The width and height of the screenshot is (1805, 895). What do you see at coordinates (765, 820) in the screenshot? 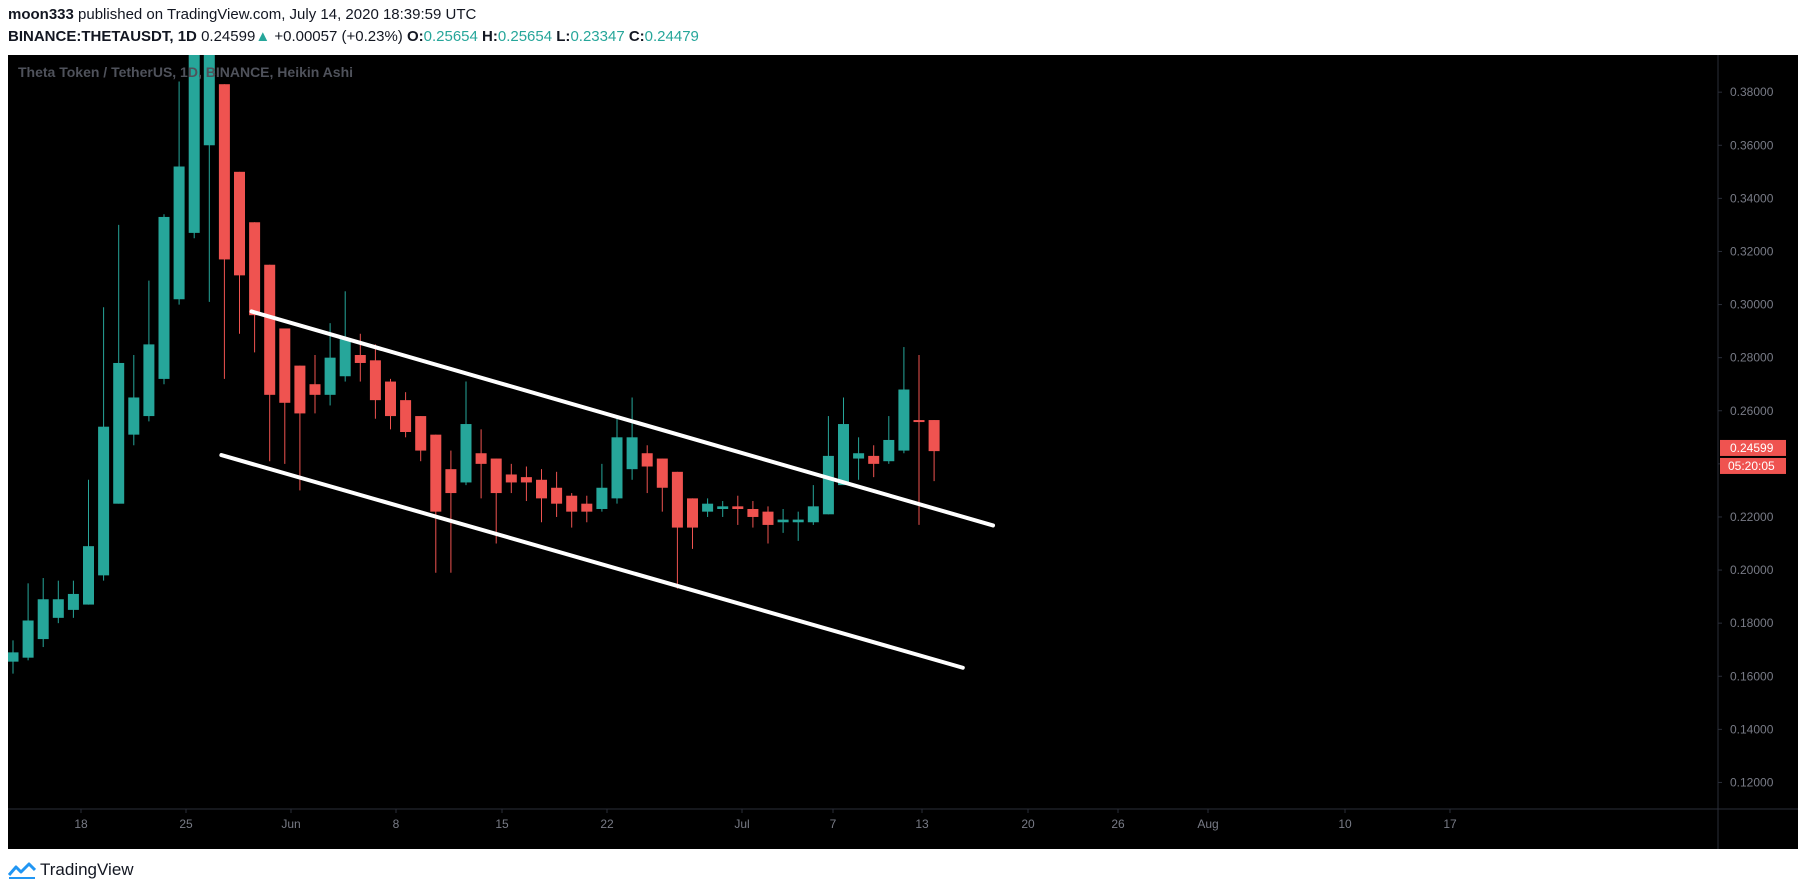
I see `time-axis: 18 25 Jun 8 15 22 Jul 7 13 20 26 Aug 10 17` at bounding box center [765, 820].